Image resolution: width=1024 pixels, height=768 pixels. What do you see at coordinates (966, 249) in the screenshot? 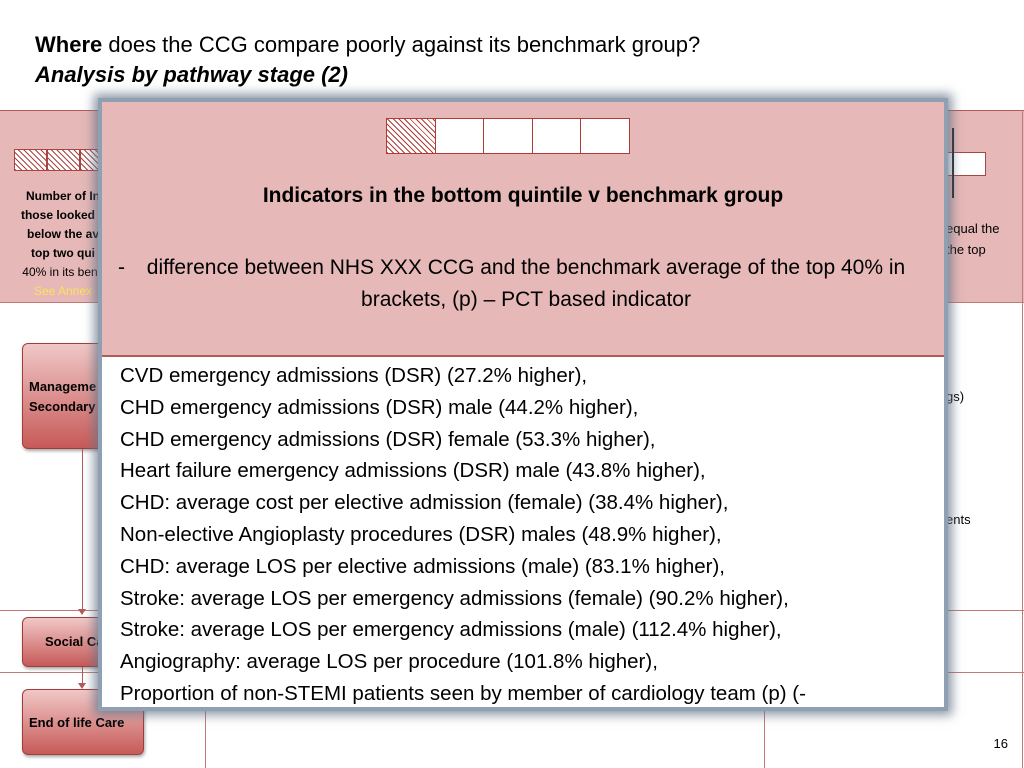
I see `right-label-line: the top` at bounding box center [966, 249].